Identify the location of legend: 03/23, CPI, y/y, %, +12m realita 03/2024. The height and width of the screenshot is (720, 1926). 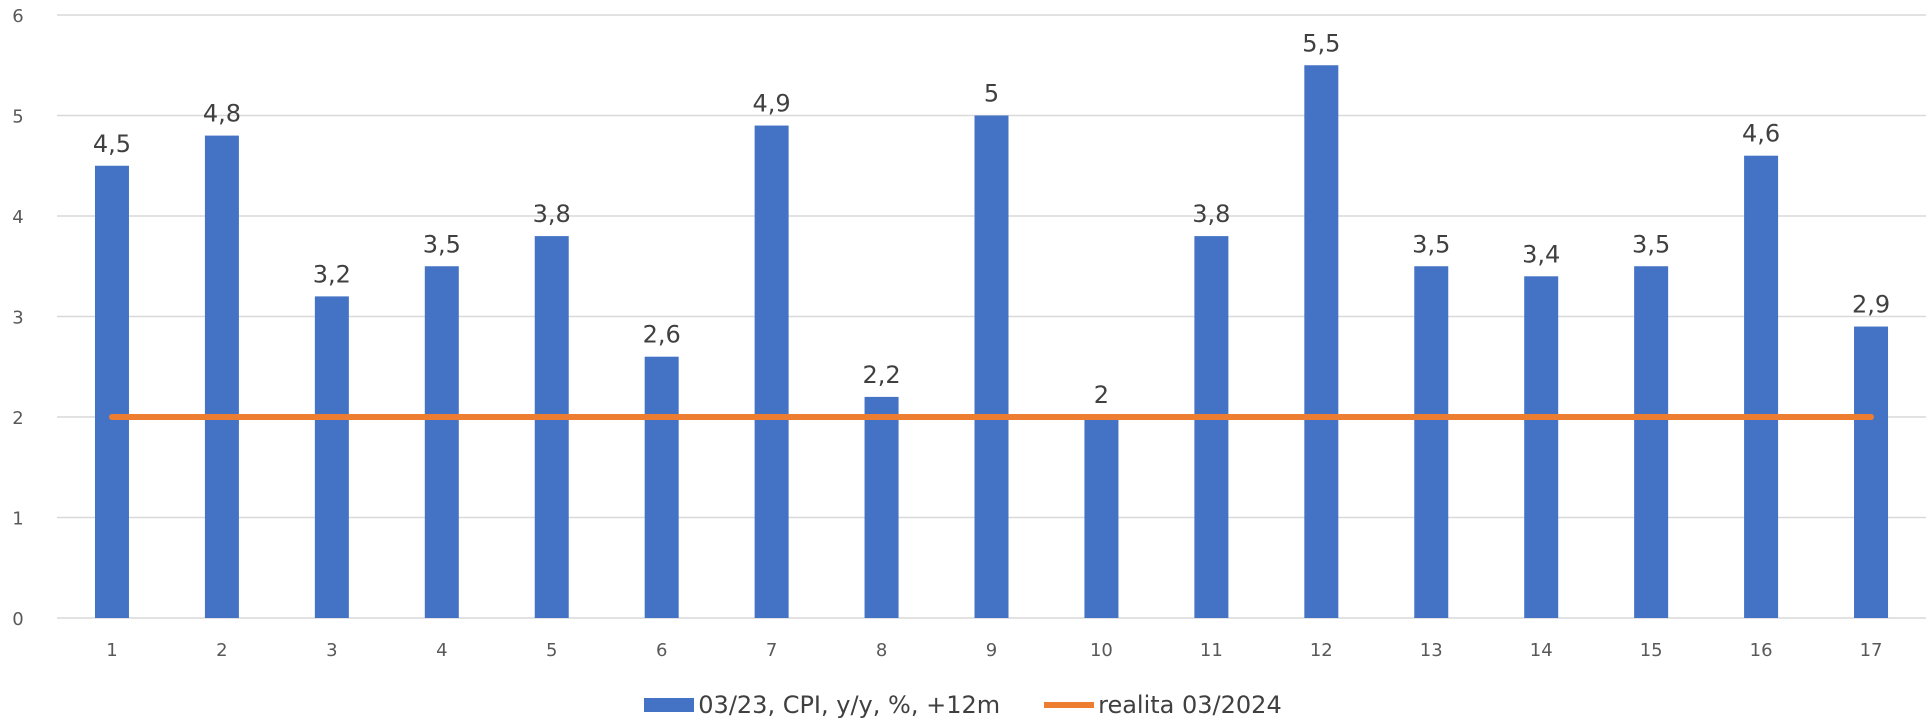
(963, 705).